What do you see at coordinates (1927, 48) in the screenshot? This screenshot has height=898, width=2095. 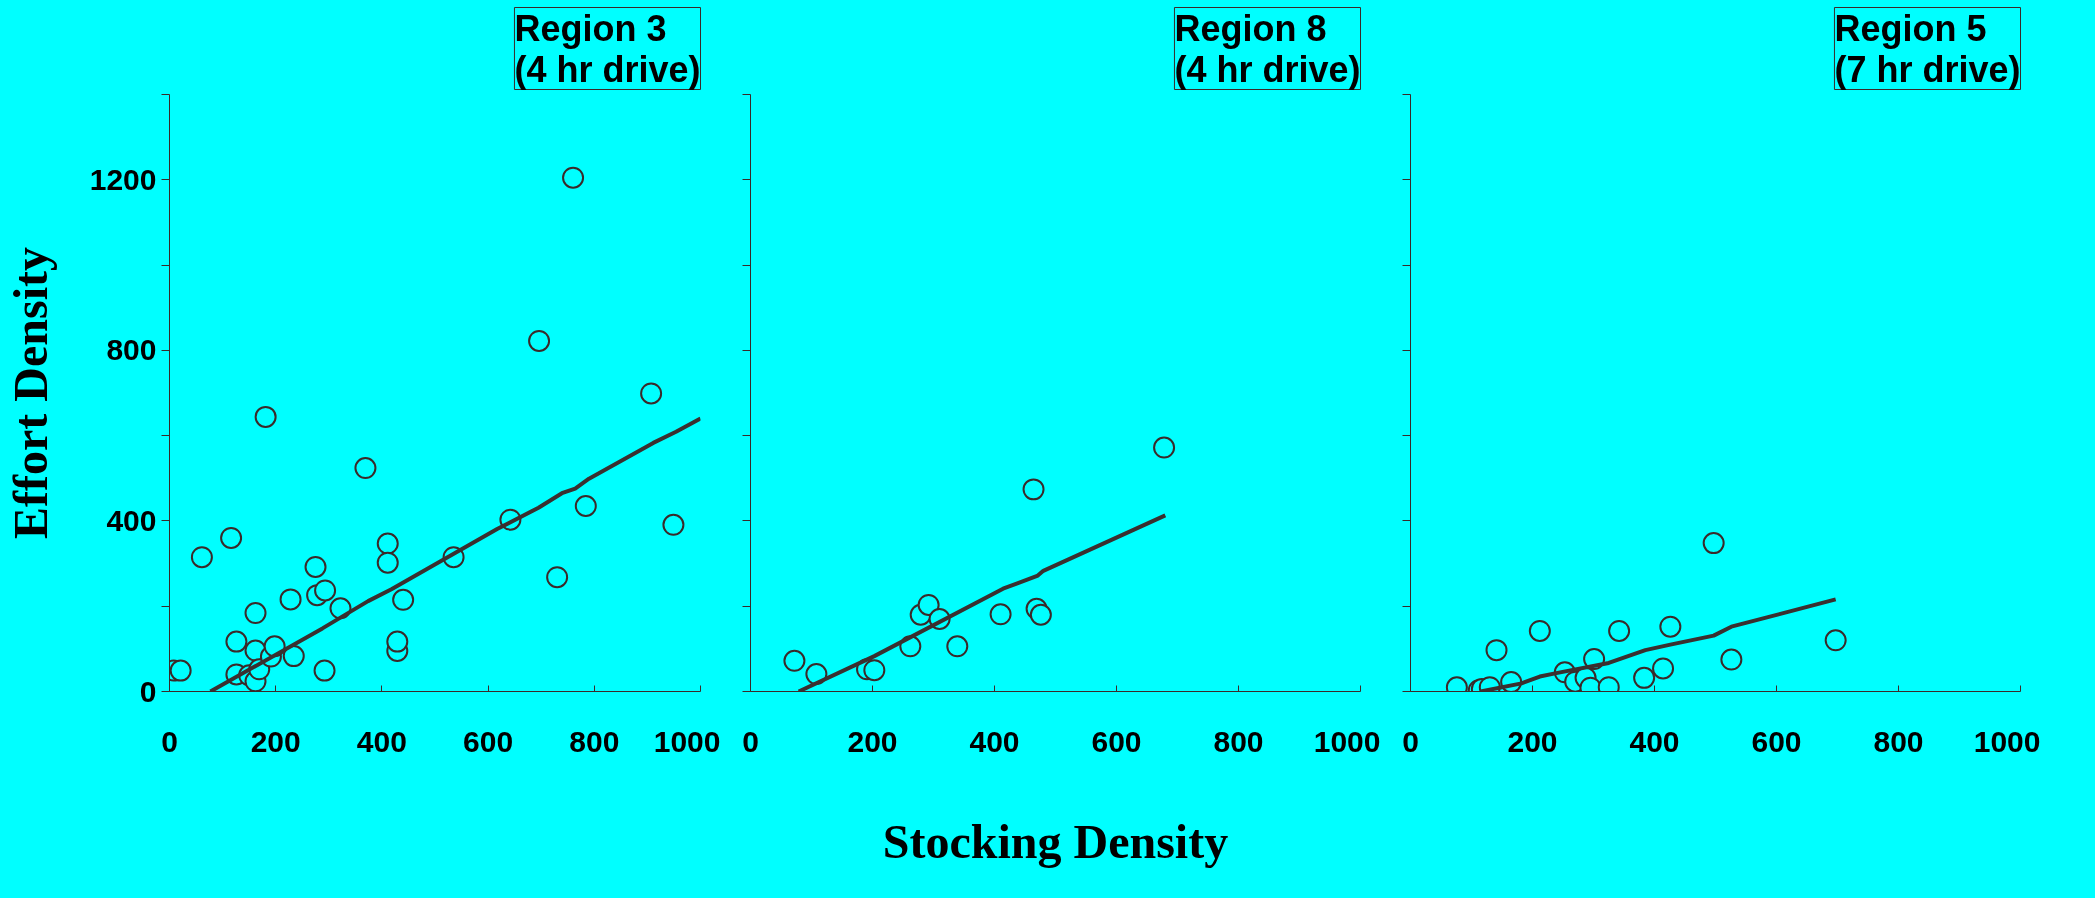 I see `chart-title: Region 5 (7 hr drive)` at bounding box center [1927, 48].